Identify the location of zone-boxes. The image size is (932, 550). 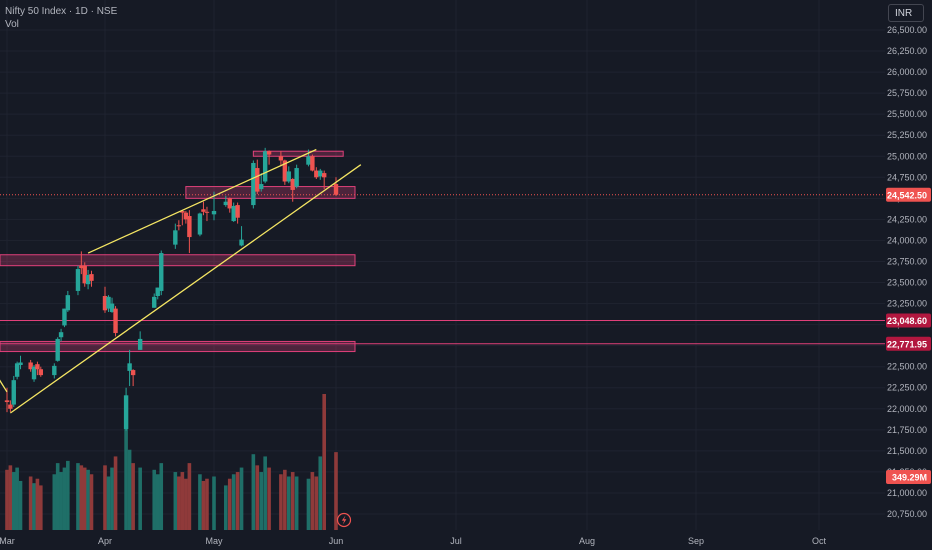
(178, 251).